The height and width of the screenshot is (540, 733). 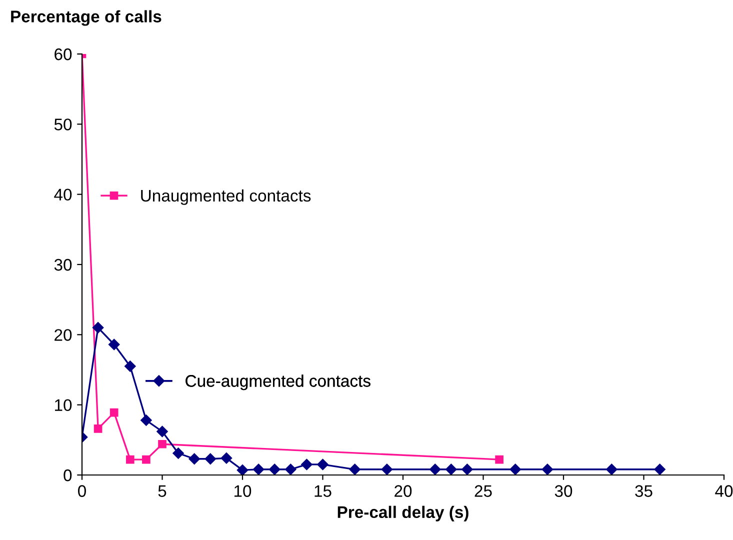 I want to click on x-tick-label: 10, so click(x=243, y=491).